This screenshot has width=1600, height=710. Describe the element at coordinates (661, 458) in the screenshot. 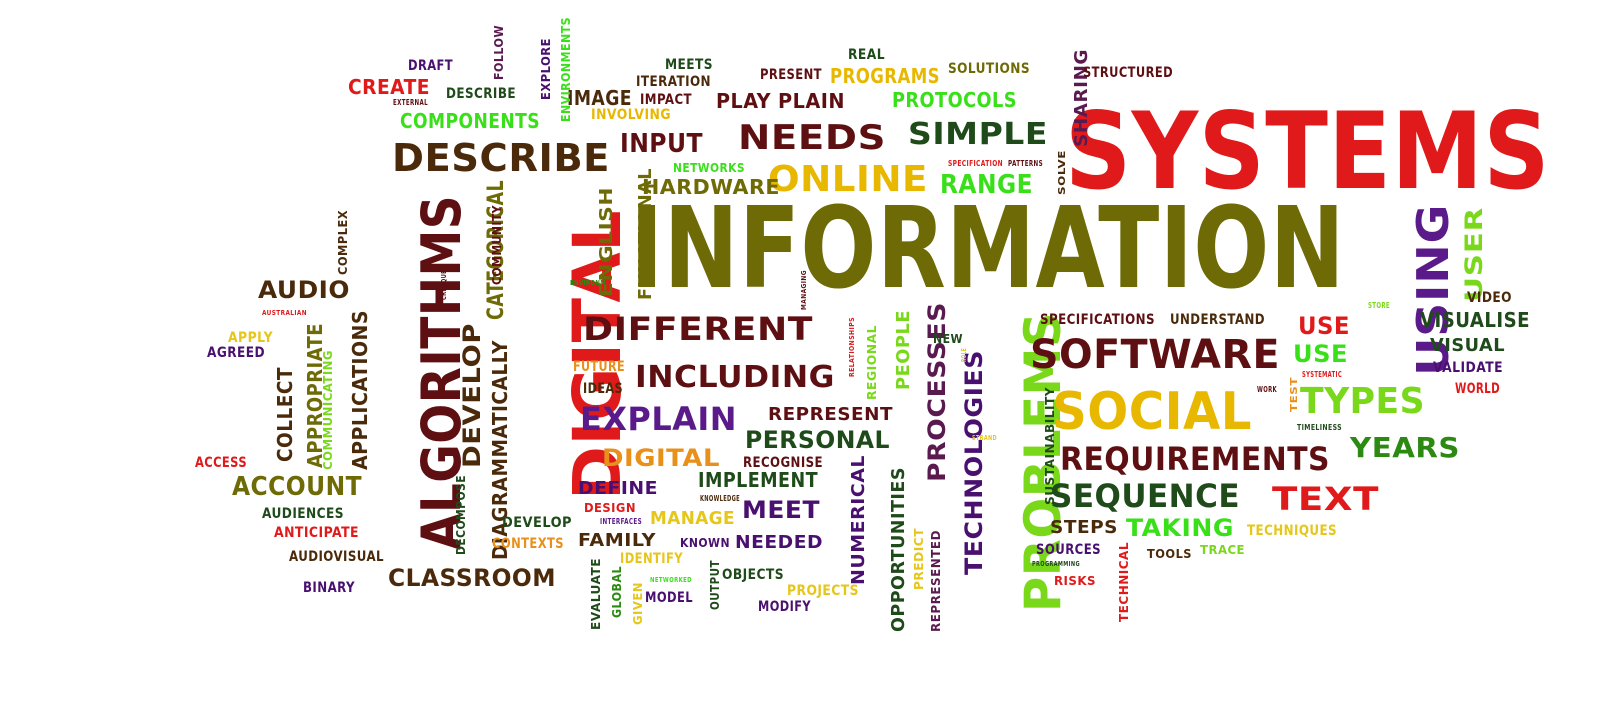

I see `cloud-word-digital: DIGITAL` at that location.